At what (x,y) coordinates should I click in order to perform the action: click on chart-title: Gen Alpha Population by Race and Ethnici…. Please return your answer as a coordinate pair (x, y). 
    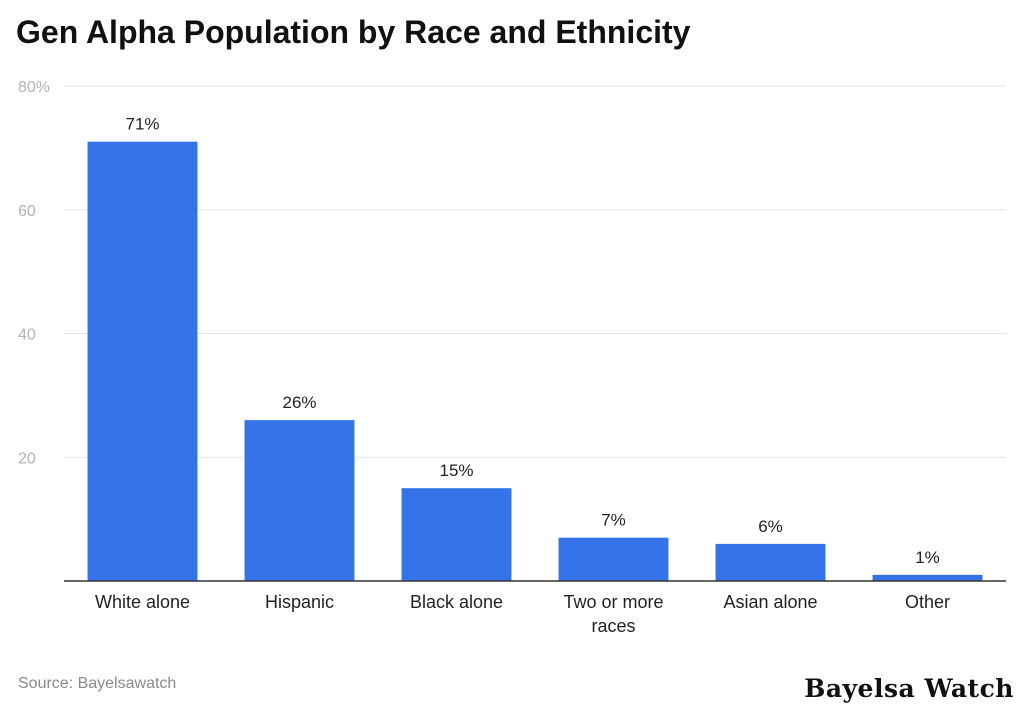
    Looking at the image, I should click on (353, 32).